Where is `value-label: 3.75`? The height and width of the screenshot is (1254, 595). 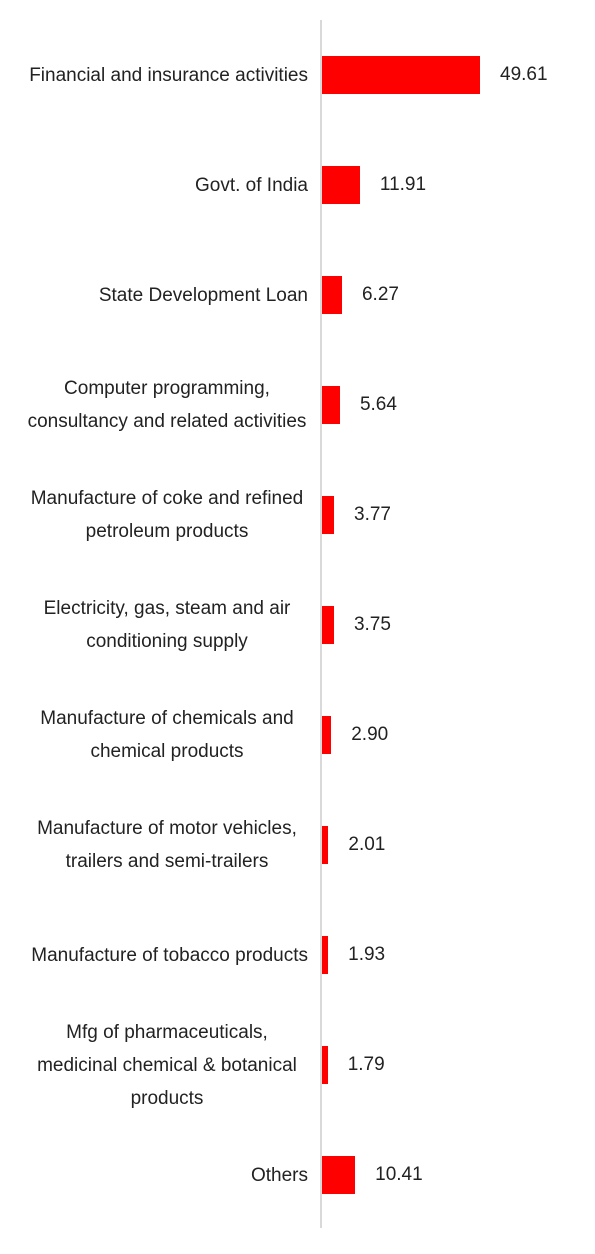
value-label: 3.75 is located at coordinates (372, 624).